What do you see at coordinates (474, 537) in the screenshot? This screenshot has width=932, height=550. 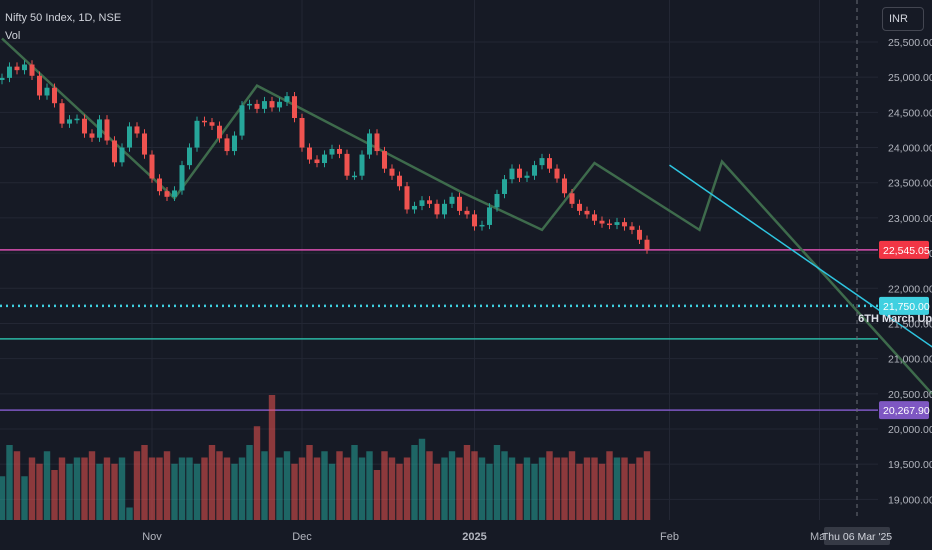 I see `time-tick-label: 2025` at bounding box center [474, 537].